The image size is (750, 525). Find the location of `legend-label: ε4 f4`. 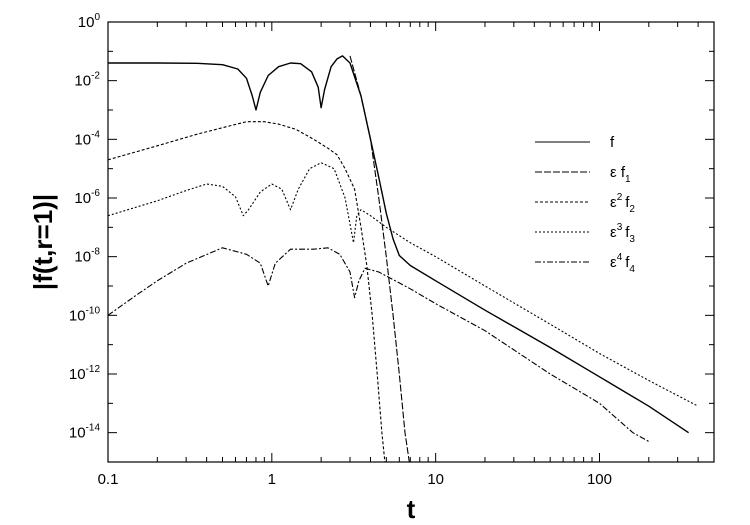

legend-label: ε4 f4 is located at coordinates (622, 263).